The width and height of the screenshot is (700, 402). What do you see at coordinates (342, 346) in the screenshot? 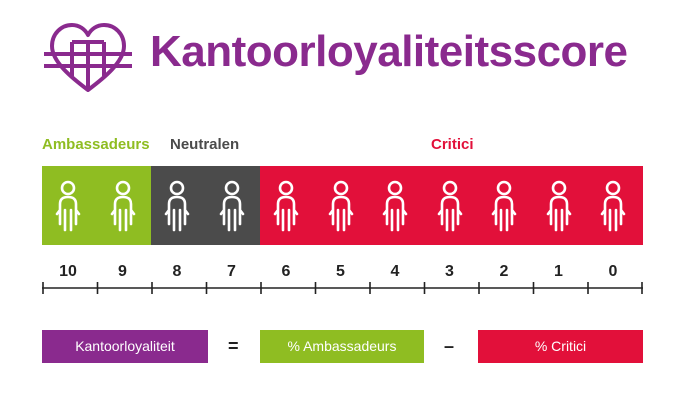
I see `formula-ambassadeurs-box: % Ambassadeurs` at bounding box center [342, 346].